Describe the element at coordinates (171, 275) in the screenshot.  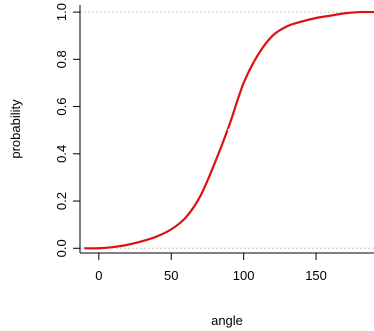
I see `x-tick-label: 50` at that location.